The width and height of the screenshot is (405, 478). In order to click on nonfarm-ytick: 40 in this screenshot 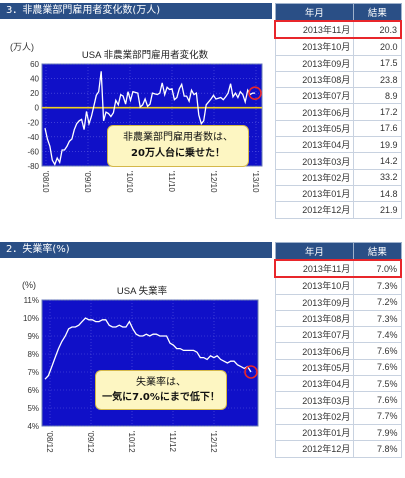, I will do `click(34, 79)`.